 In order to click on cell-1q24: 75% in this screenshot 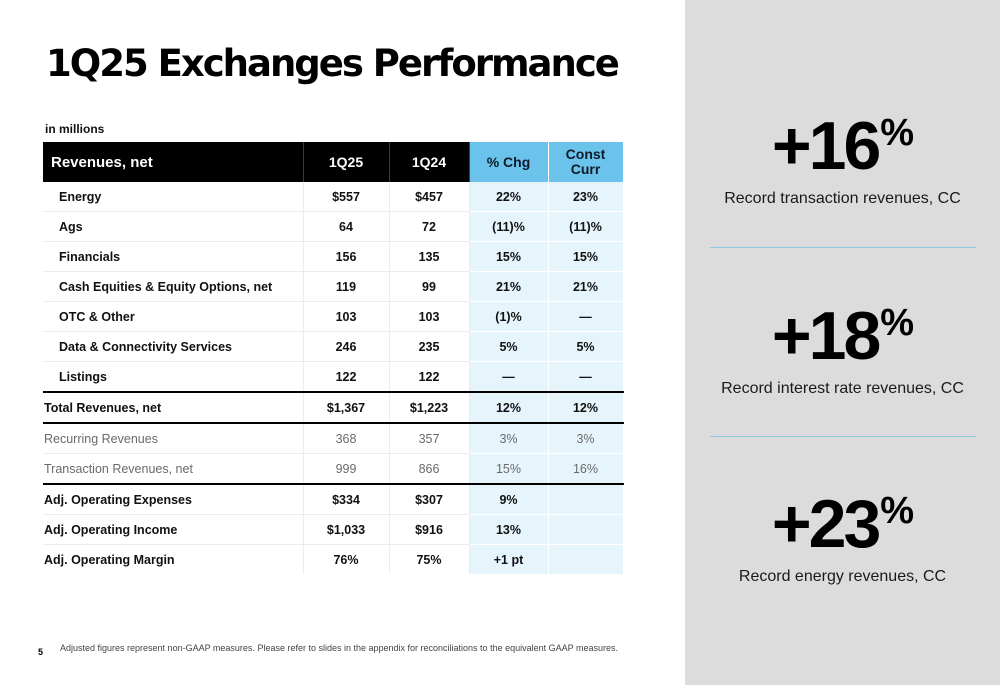, I will do `click(429, 559)`.